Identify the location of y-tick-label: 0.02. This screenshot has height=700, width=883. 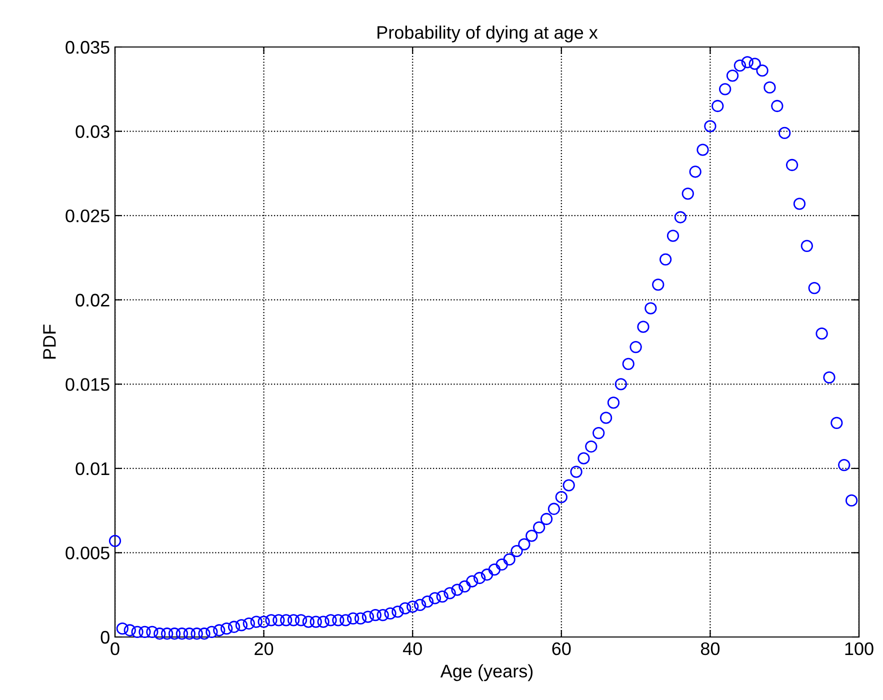
(93, 300).